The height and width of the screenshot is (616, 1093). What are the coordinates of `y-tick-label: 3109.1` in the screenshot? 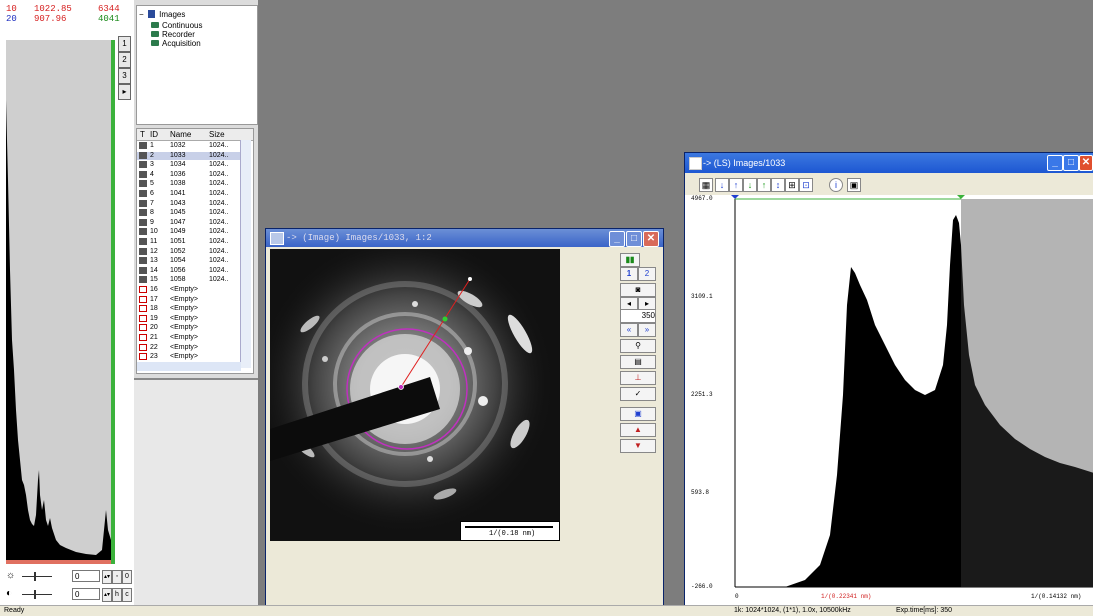 It's located at (702, 296).